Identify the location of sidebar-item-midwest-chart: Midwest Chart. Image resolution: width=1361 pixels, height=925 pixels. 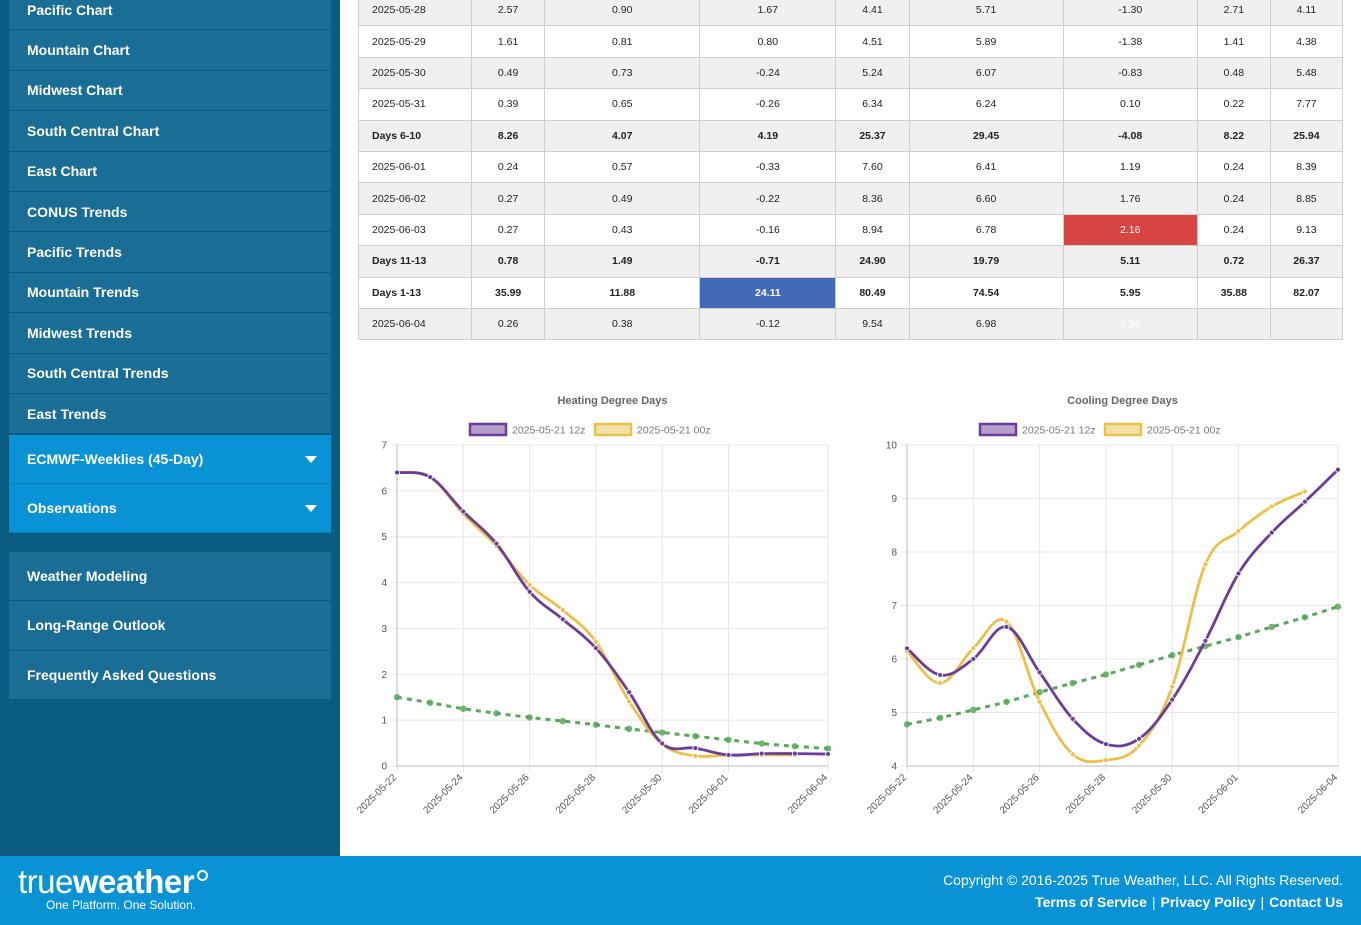
(170, 91).